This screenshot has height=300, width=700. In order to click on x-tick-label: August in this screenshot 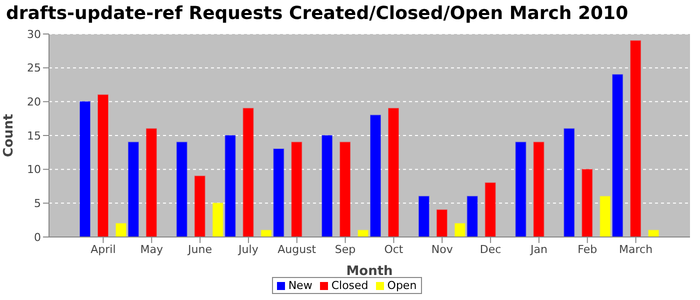, I will do `click(297, 249)`.